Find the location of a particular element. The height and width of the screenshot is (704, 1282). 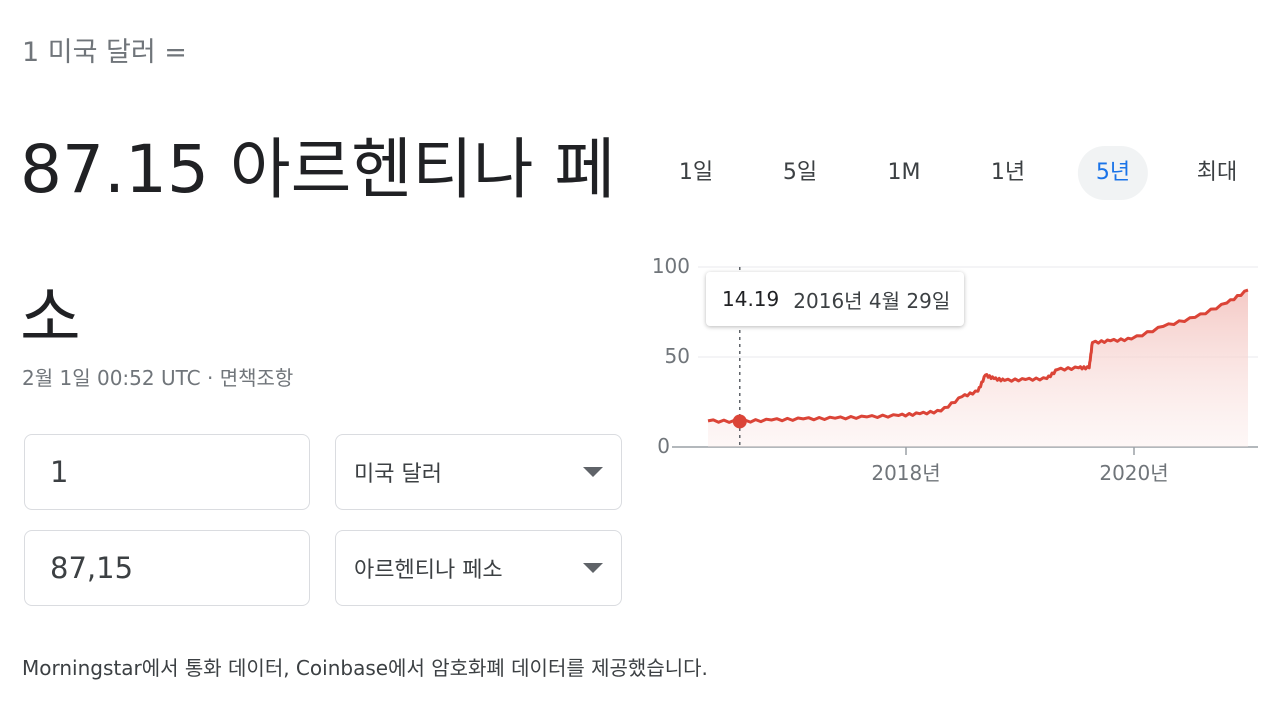

to-amount-input is located at coordinates (167, 568).